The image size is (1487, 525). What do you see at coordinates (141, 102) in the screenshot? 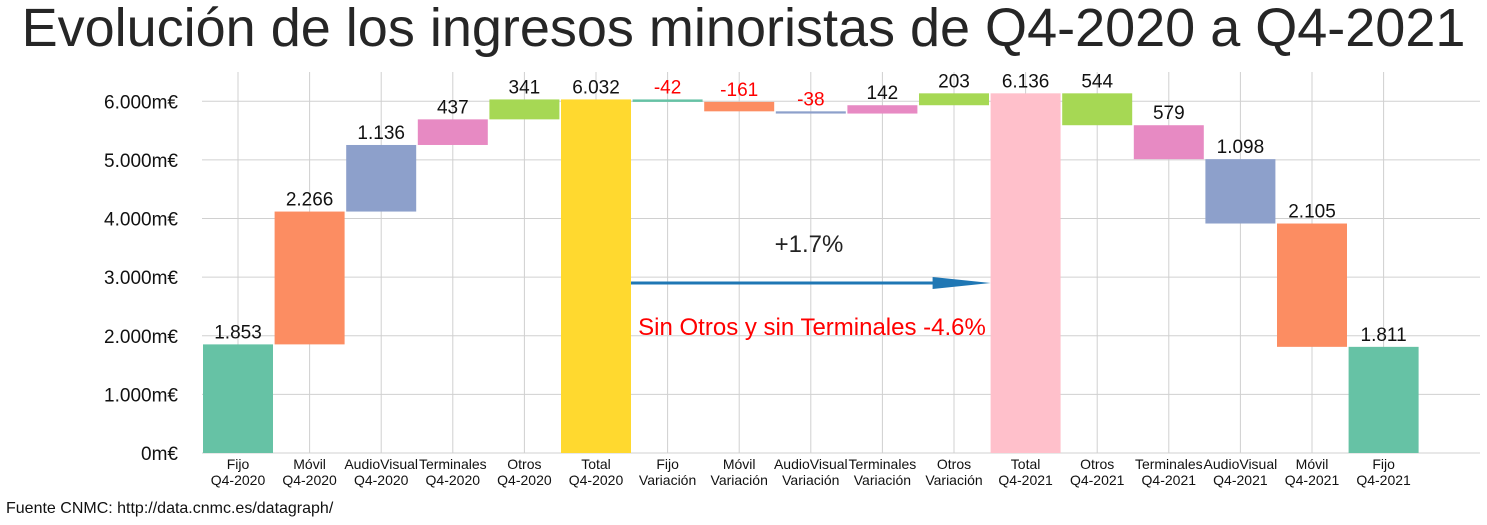
I see `y-tick-label: 6.000m€` at bounding box center [141, 102].